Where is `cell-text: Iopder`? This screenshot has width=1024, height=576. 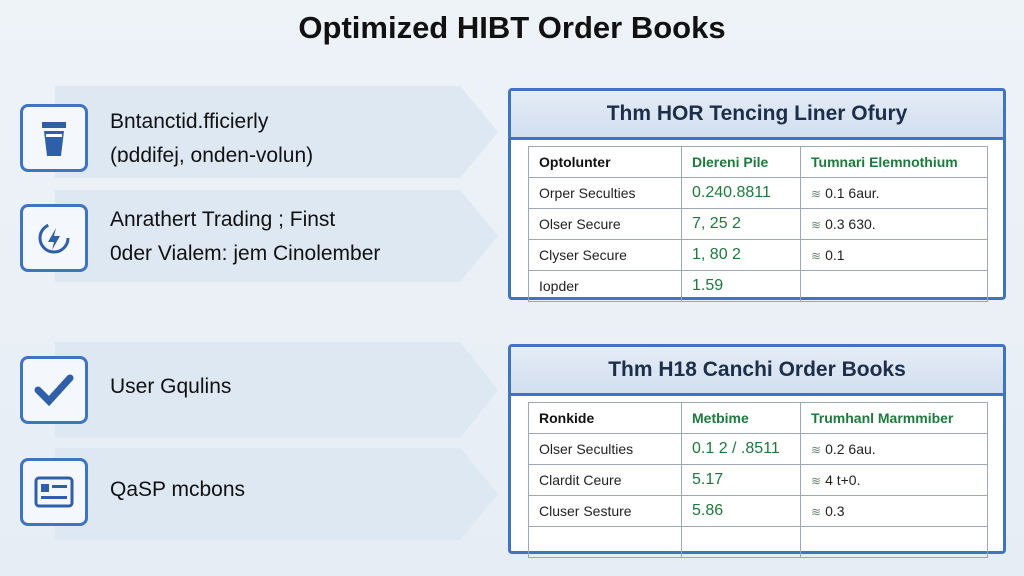 cell-text: Iopder is located at coordinates (559, 286).